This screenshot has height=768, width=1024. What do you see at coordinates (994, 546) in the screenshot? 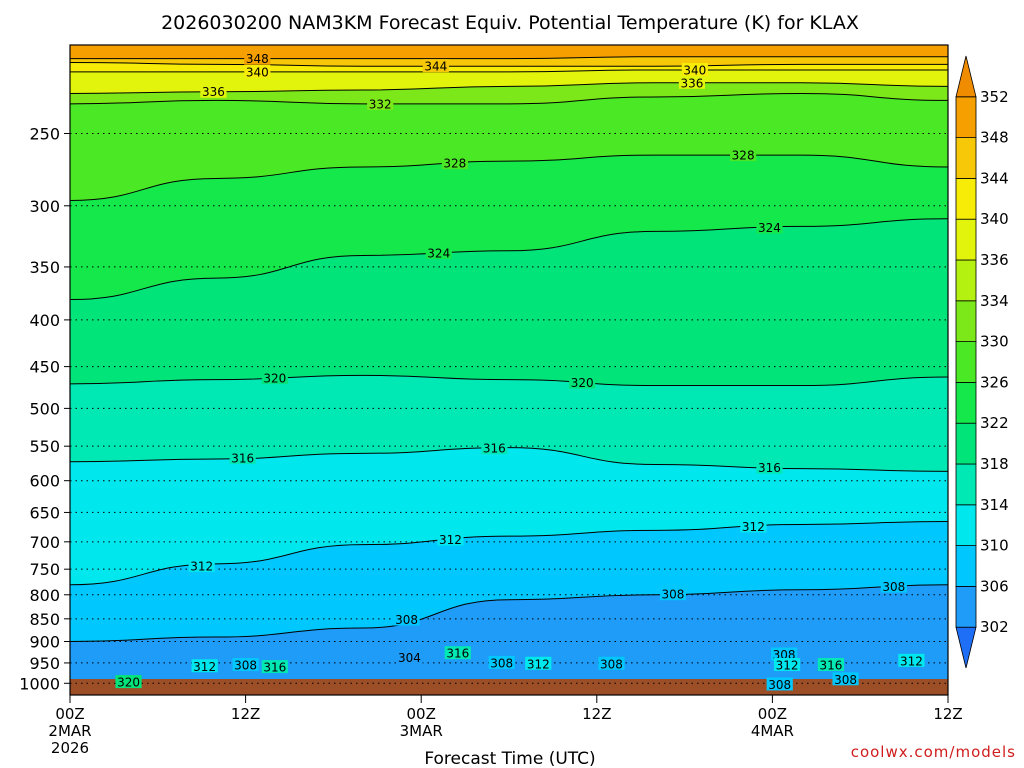
I see `colorbar-label-310: 310` at bounding box center [994, 546].